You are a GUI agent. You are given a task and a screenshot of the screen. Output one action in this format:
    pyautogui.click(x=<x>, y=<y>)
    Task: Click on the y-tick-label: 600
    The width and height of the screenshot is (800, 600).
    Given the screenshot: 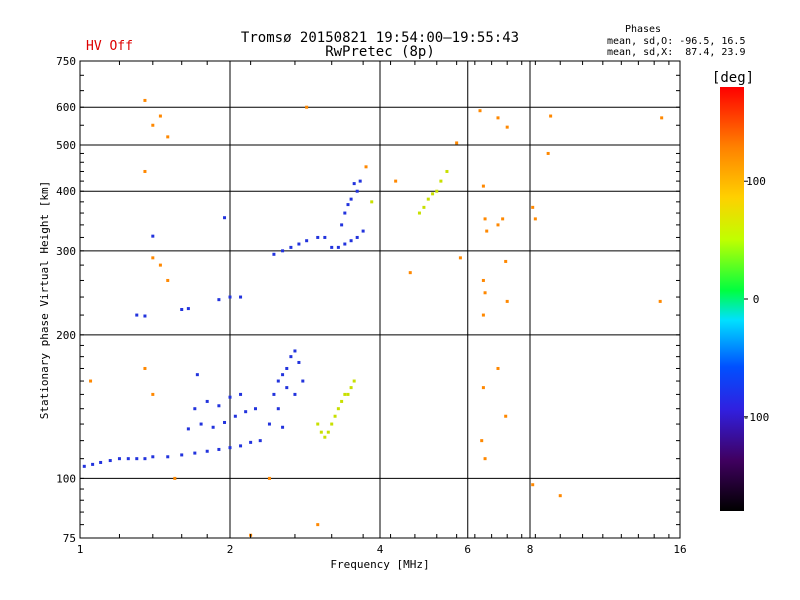 What is the action you would take?
    pyautogui.click(x=66, y=107)
    